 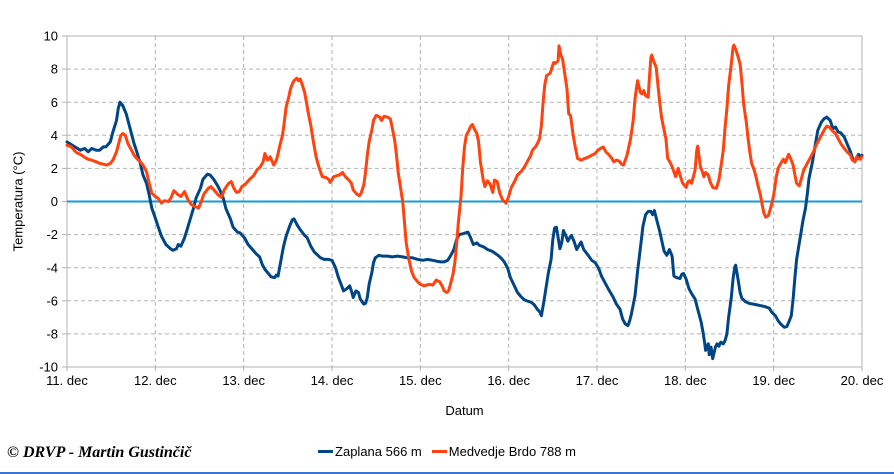 What do you see at coordinates (326, 451) in the screenshot?
I see `legend-marker-zaplana` at bounding box center [326, 451].